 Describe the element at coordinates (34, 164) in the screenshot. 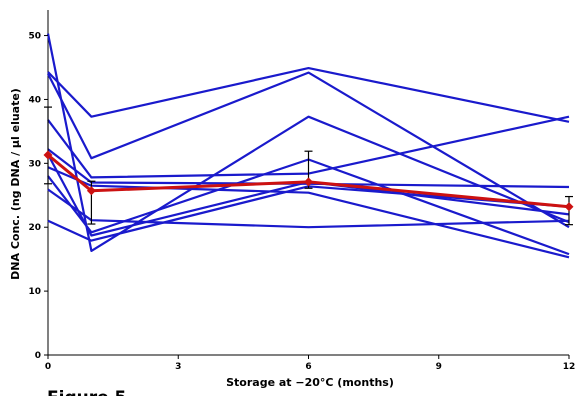

I see `y-tick-label: 30` at that location.